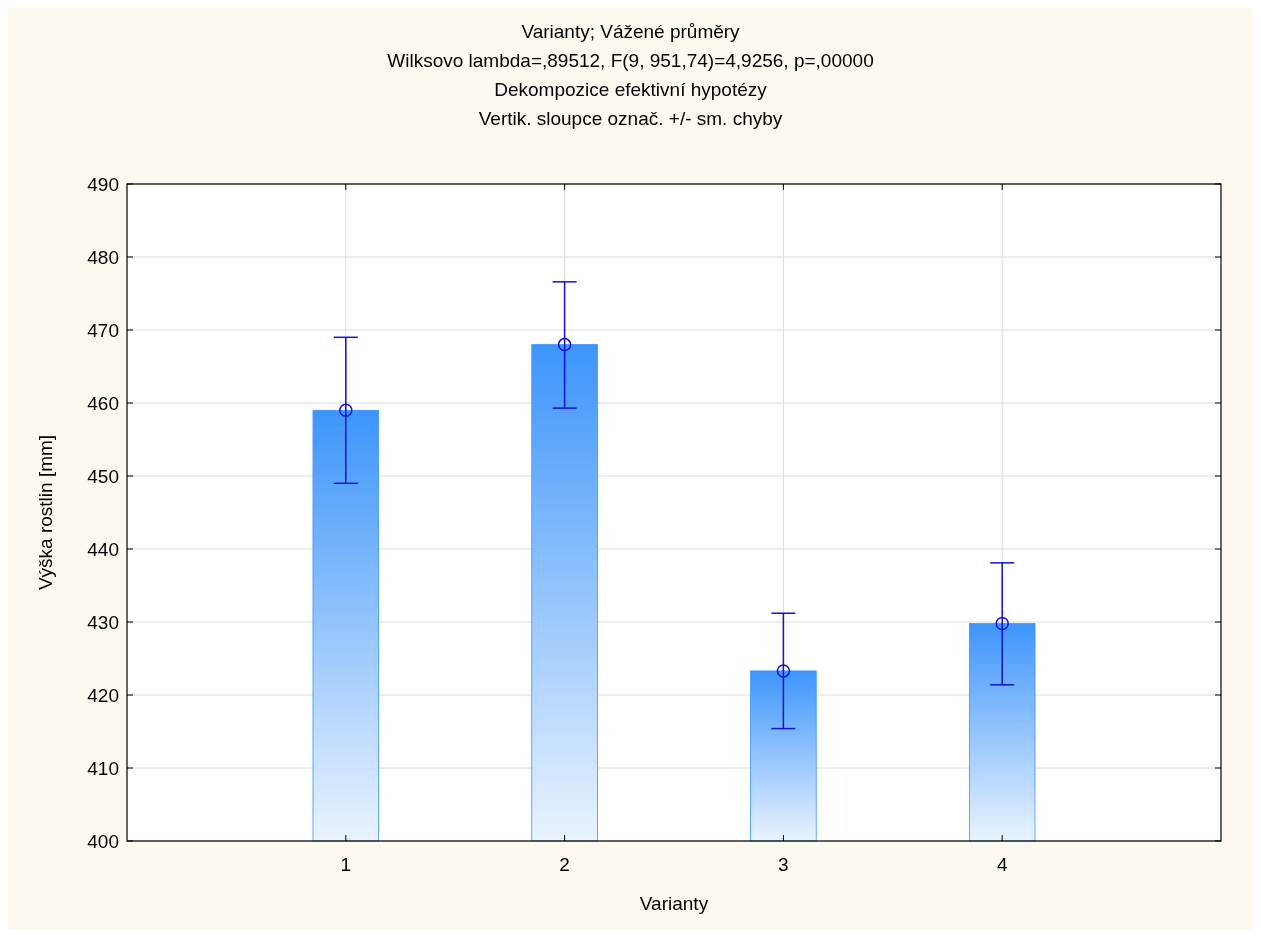  I want to click on x-tick-label: 3, so click(783, 864).